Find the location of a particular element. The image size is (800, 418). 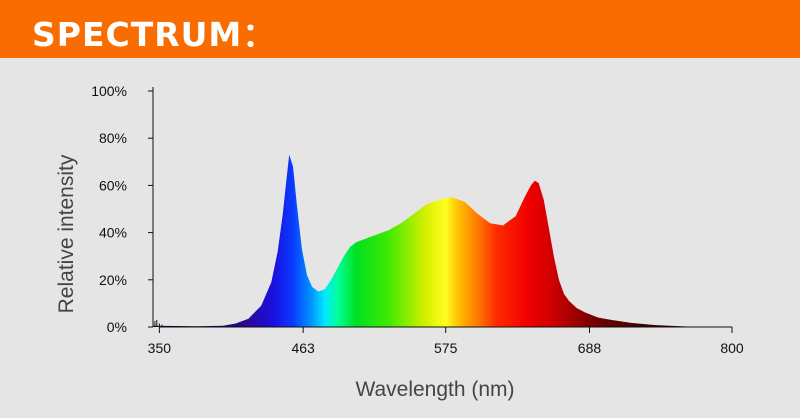

y-tick-label: 40% is located at coordinates (113, 233).